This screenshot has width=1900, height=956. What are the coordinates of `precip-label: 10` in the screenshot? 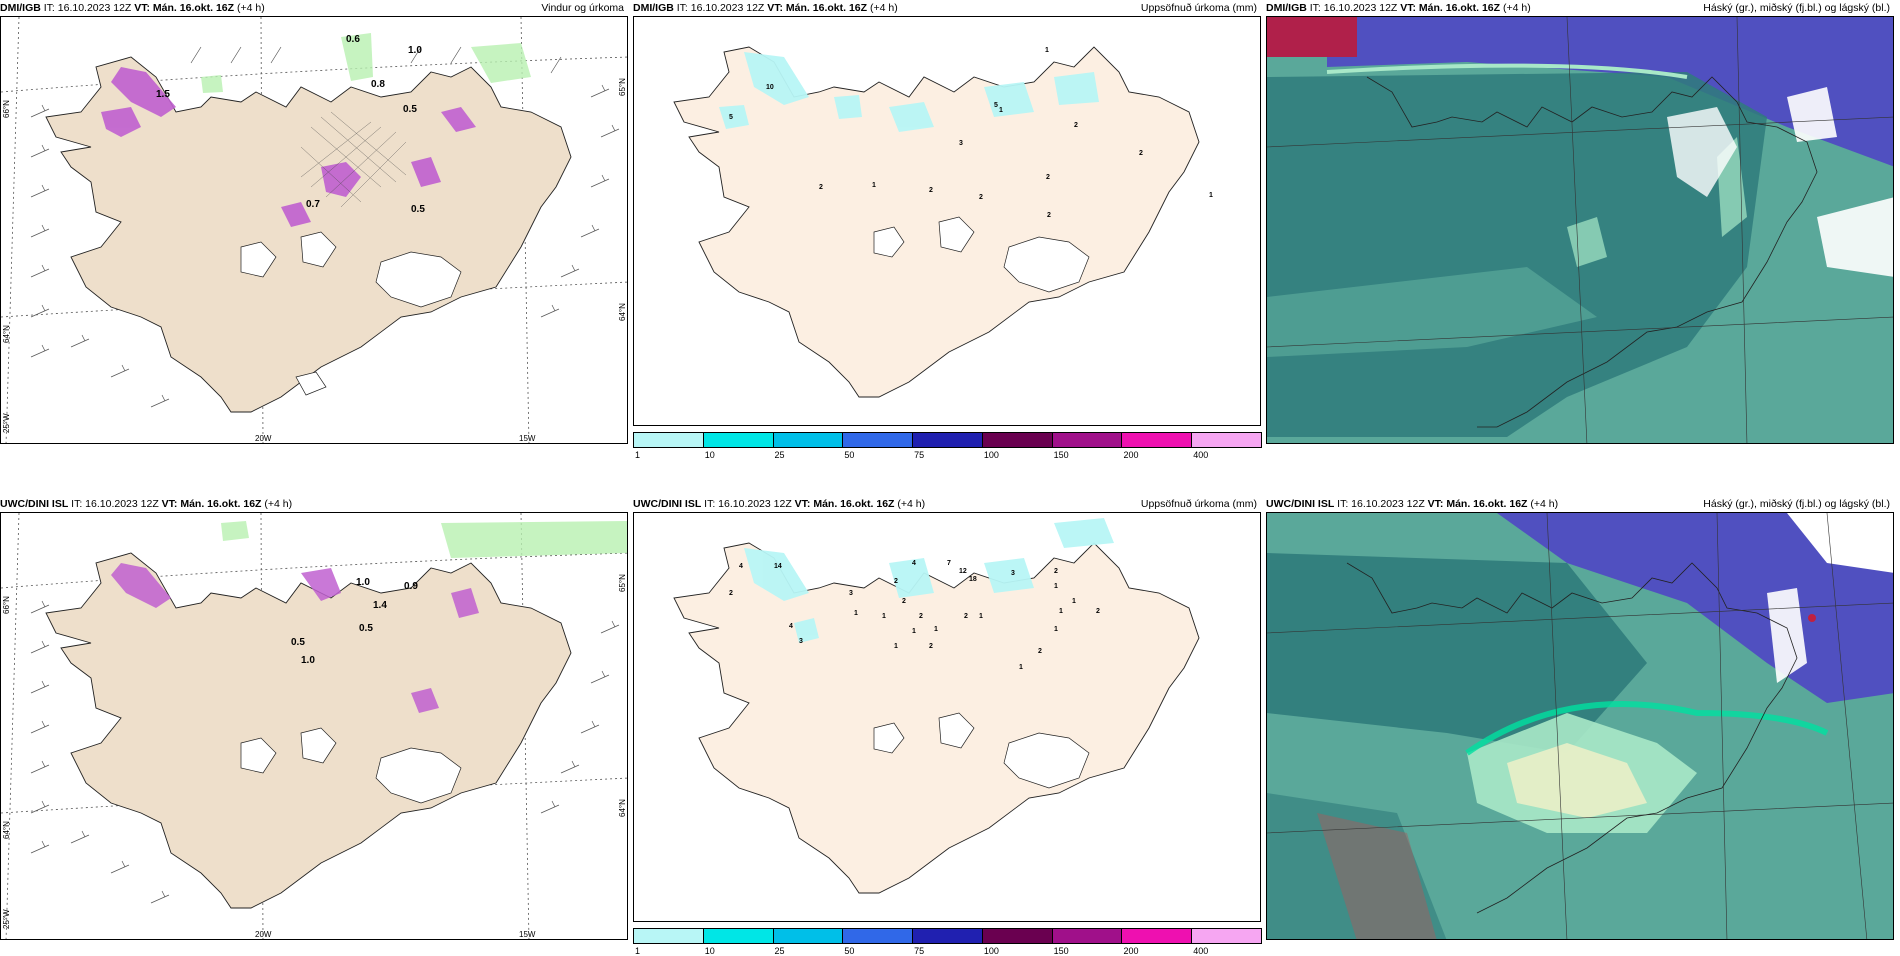 It's located at (770, 87).